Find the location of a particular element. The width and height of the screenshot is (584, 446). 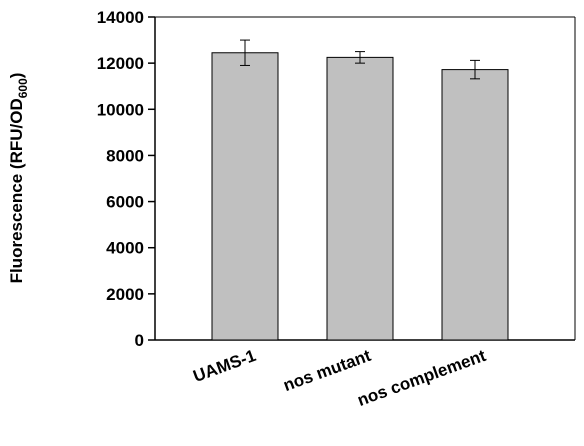

y-tick-label: 12000 is located at coordinates (120, 63).